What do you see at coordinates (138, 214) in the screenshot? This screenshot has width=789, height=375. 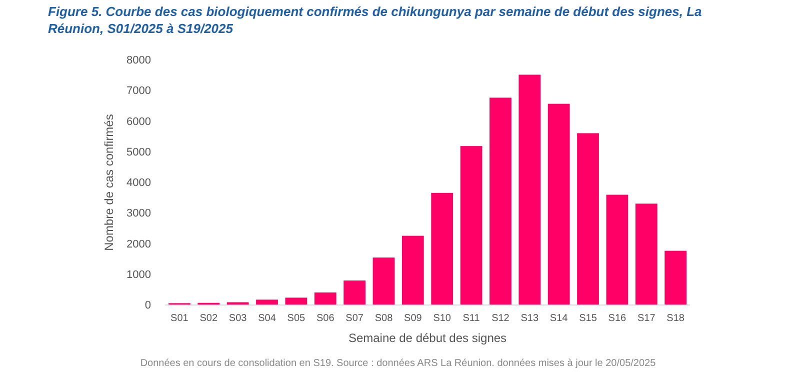 I see `y-tick-label: 3000` at bounding box center [138, 214].